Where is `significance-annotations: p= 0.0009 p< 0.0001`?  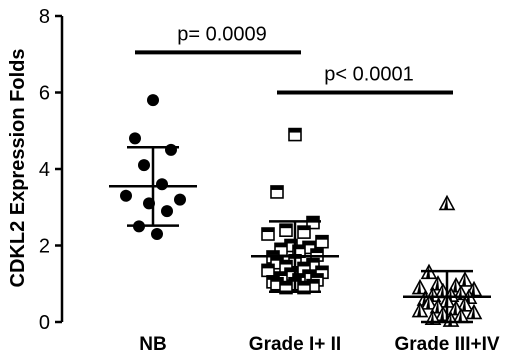
significance-annotations: p= 0.0009 p< 0.0001 is located at coordinates (294, 59).